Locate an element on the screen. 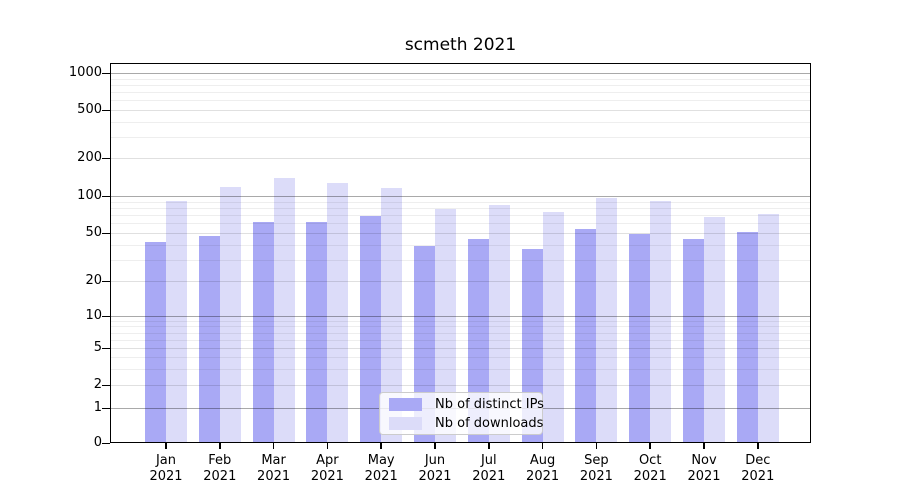 Image resolution: width=900 pixels, height=500 pixels. x-tick-mark-feb is located at coordinates (220, 446).